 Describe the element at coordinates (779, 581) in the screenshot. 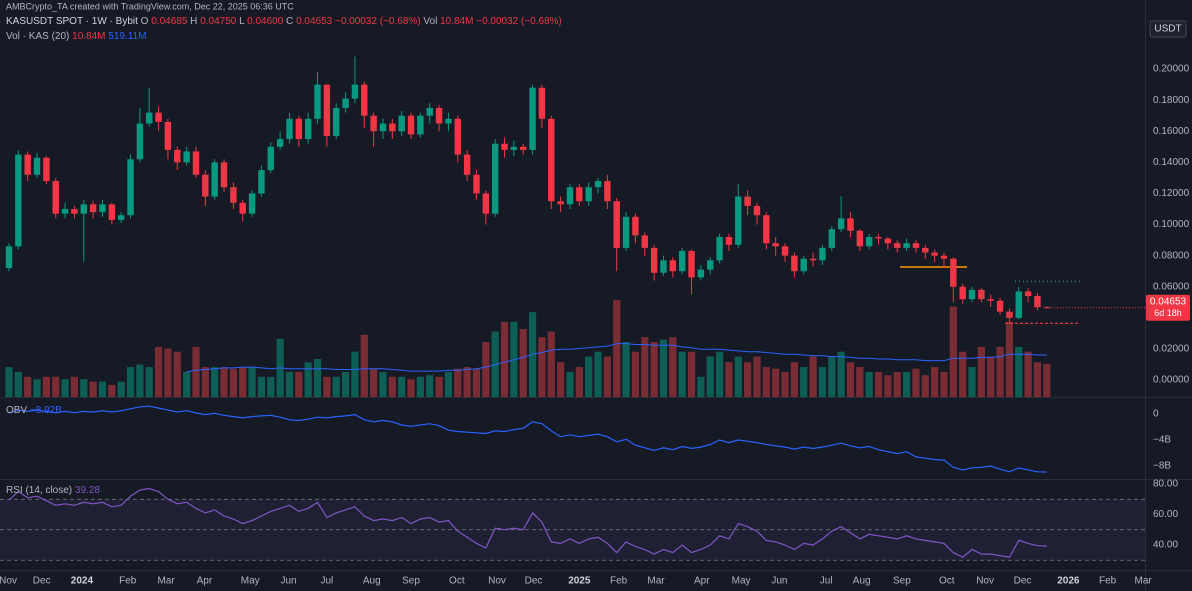

I see `x-tick-label: Jun` at that location.